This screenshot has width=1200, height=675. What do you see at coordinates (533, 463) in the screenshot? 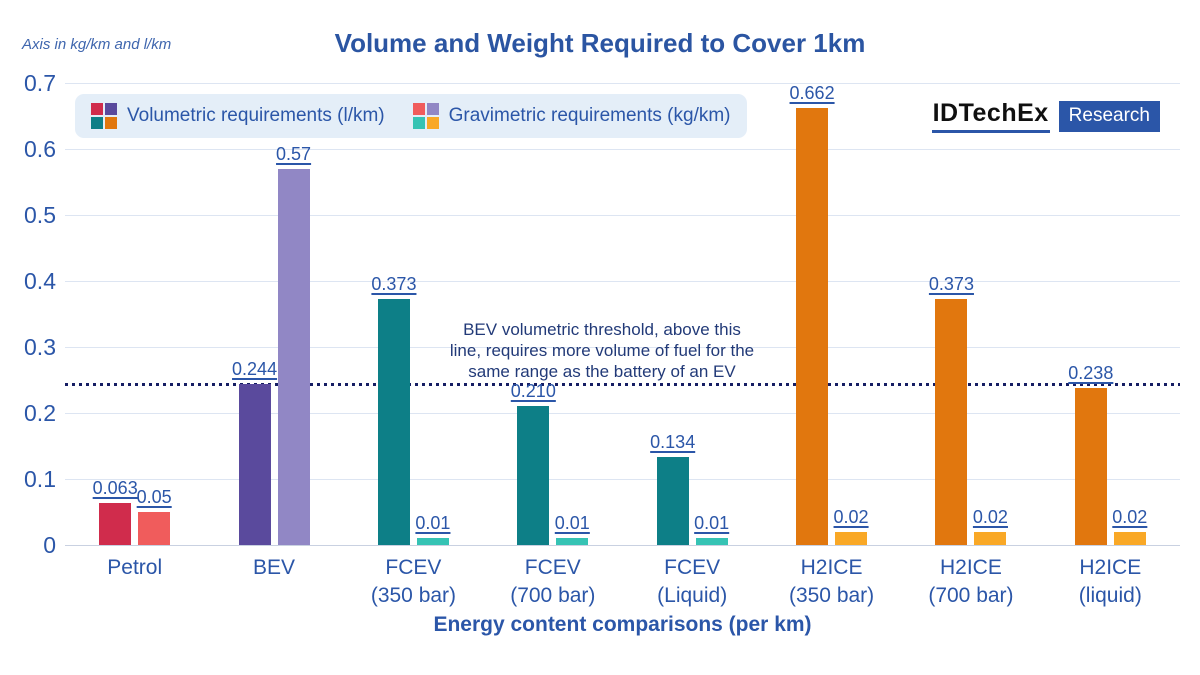
I see `volumetric-bar: 0.210` at bounding box center [533, 463].